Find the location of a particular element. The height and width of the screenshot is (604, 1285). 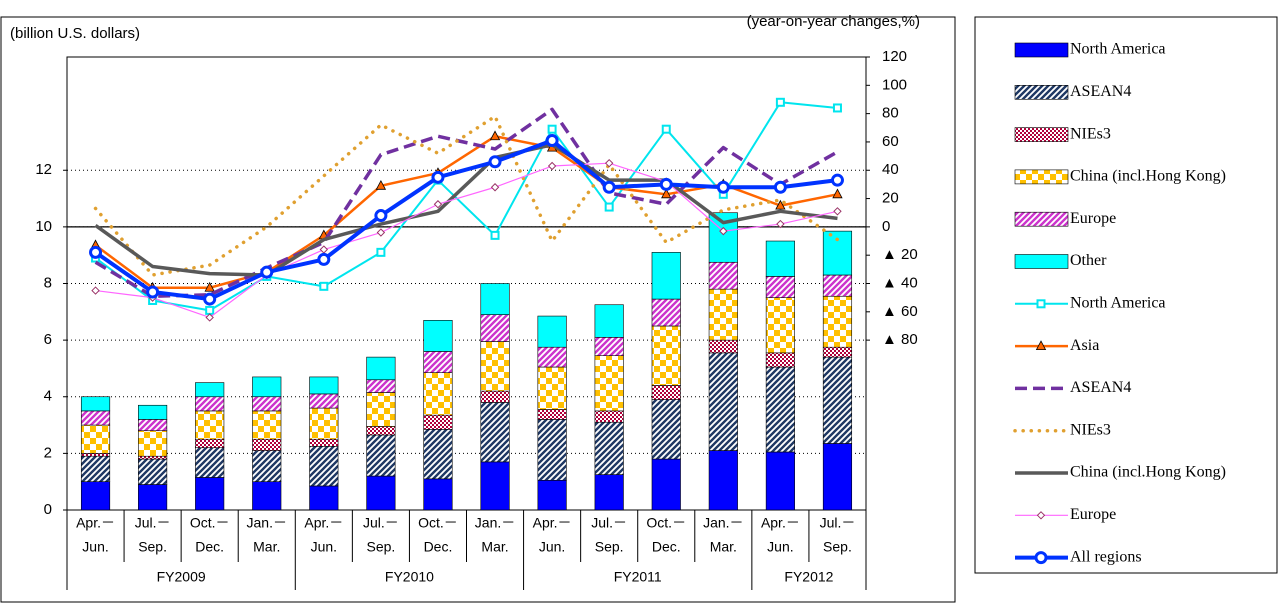

y-tick-label: 6 is located at coordinates (48, 339).